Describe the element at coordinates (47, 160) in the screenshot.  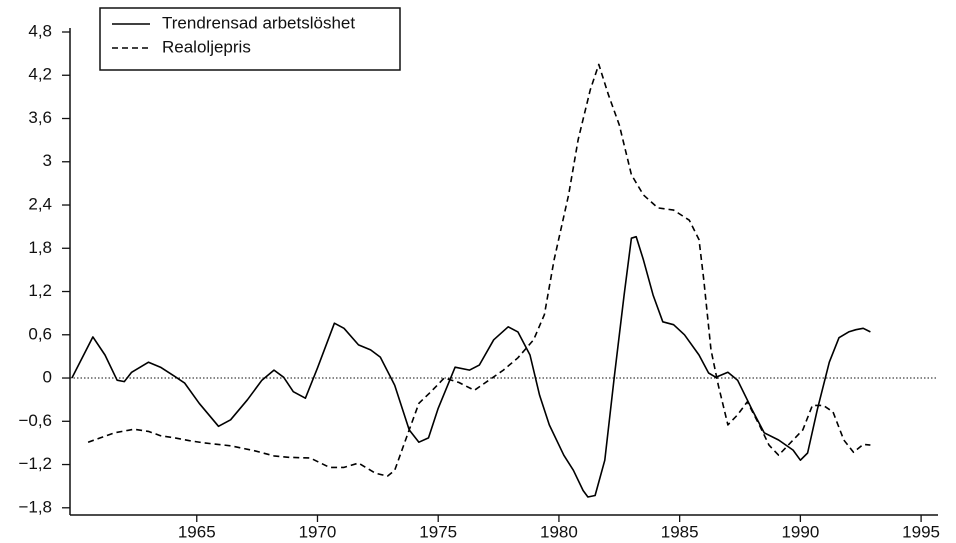
I see `y-tick-label: 3` at that location.